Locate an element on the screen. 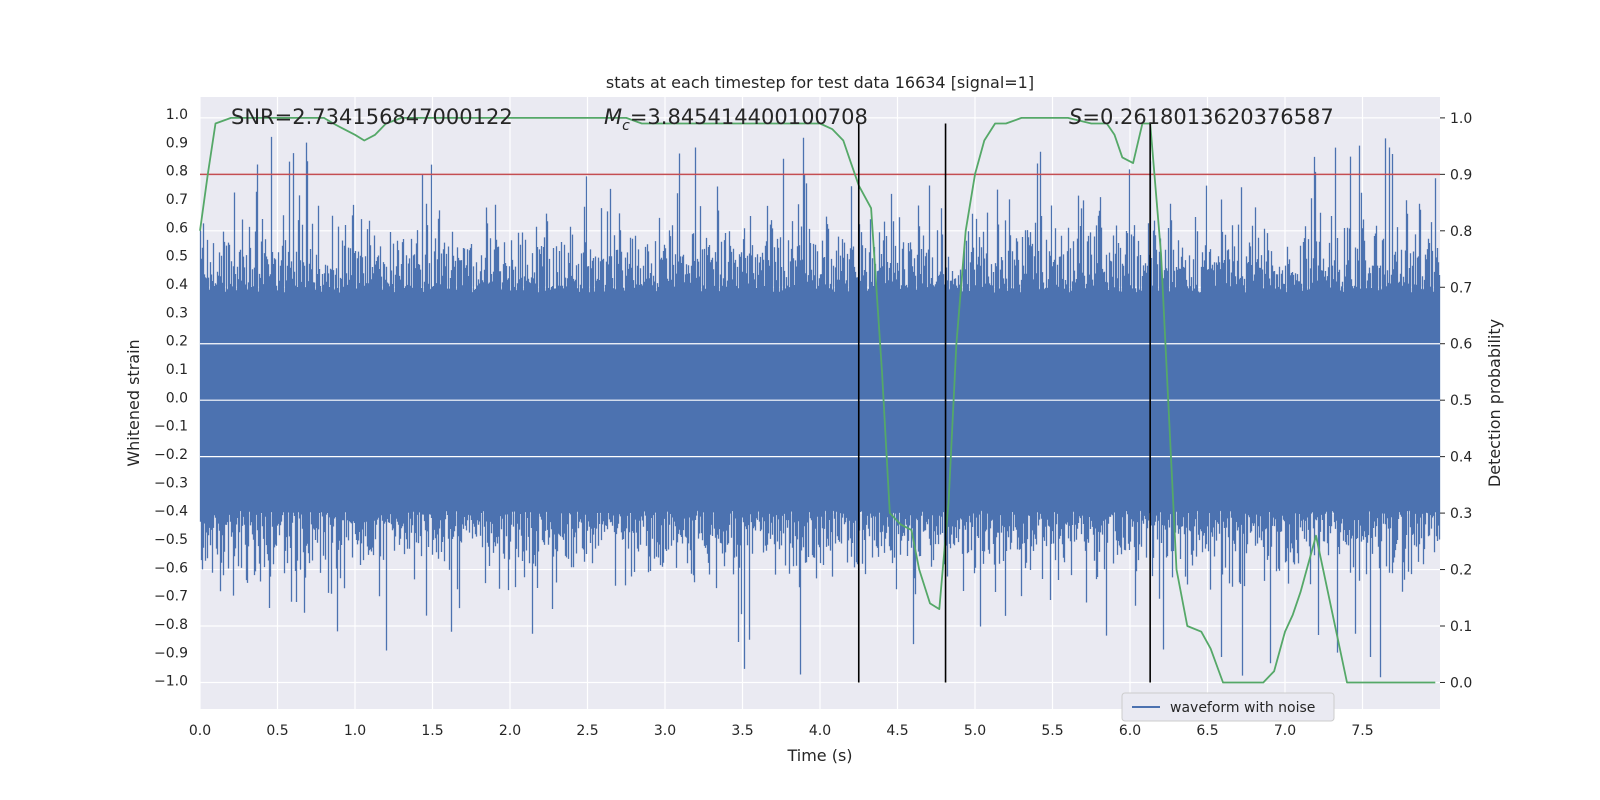  chirp-mass-annotation: Mc=3.845414400100708 is located at coordinates (736, 119).